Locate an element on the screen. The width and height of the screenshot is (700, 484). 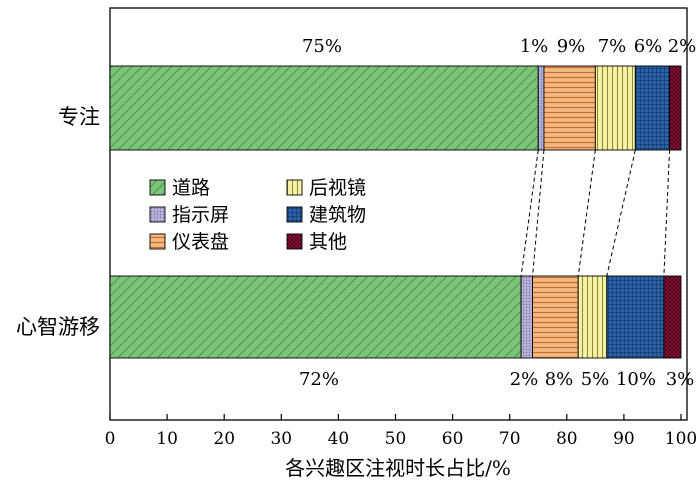
value-label-1-5: 3% is located at coordinates (680, 379).